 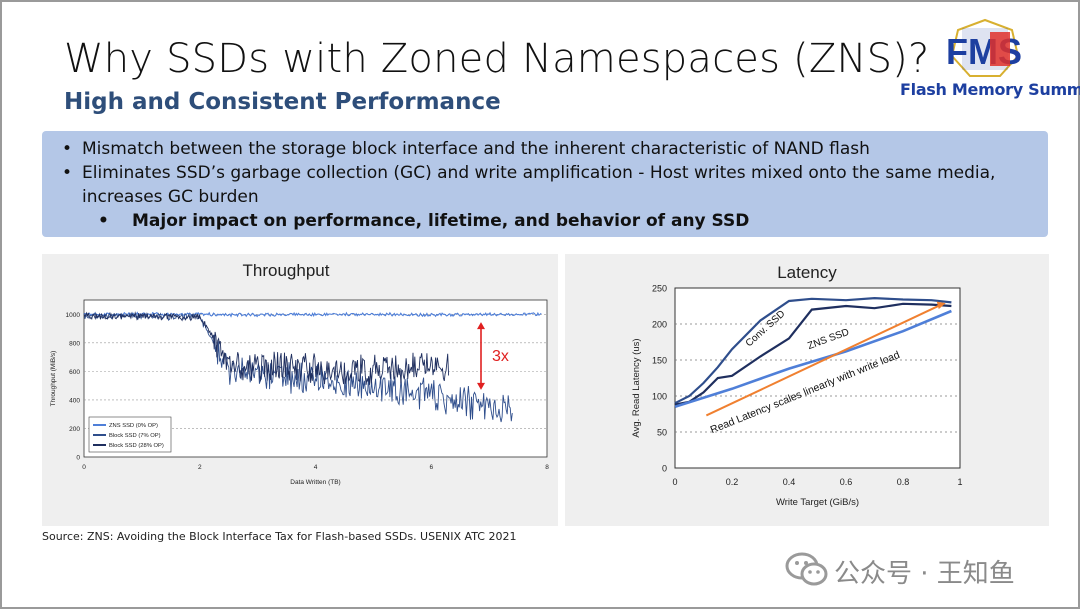 What do you see at coordinates (282, 102) in the screenshot?
I see `slide-subtitle: High and Consistent Performance` at bounding box center [282, 102].